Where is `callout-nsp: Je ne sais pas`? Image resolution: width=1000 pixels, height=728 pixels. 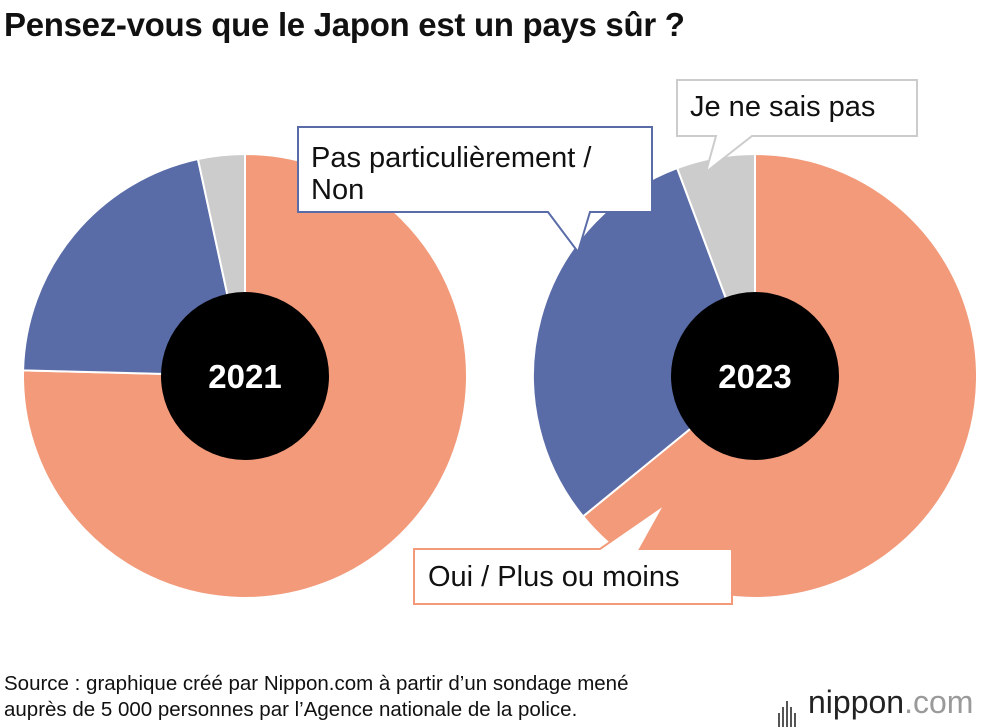 callout-nsp: Je ne sais pas is located at coordinates (797, 127).